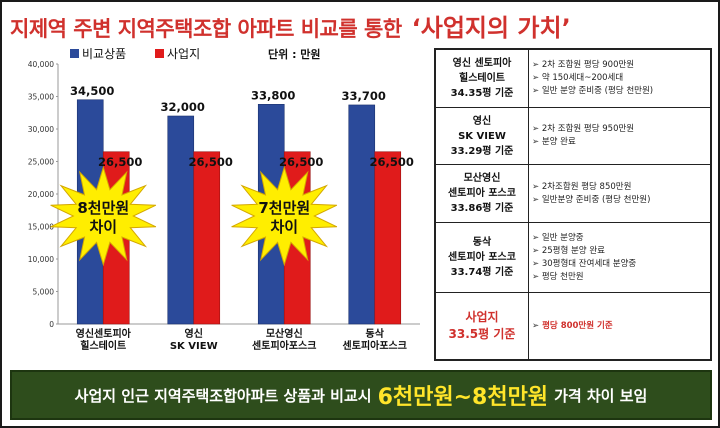  Describe the element at coordinates (284, 333) in the screenshot. I see `x-category-label: 모산영신` at that location.